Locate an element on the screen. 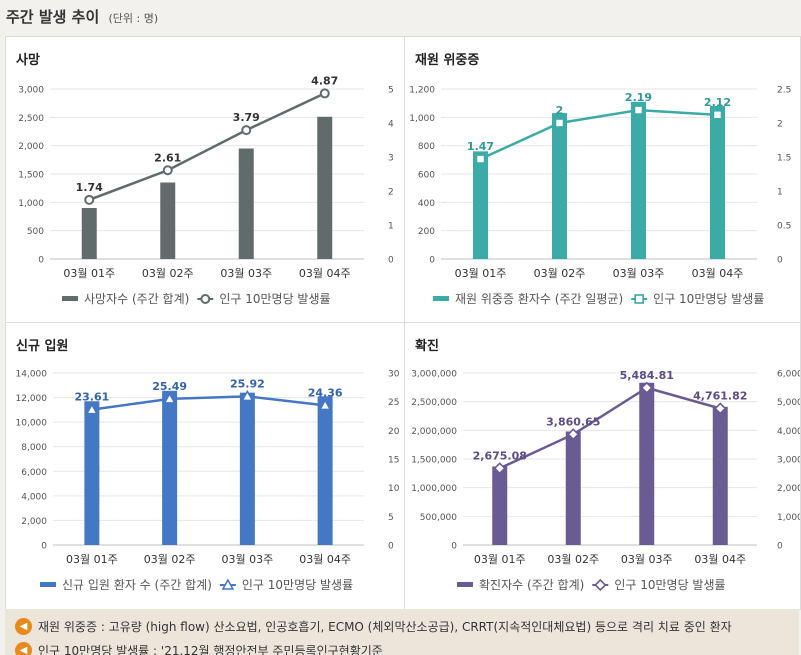 The width and height of the screenshot is (801, 655). y-right-tick-label: 20 is located at coordinates (394, 432).